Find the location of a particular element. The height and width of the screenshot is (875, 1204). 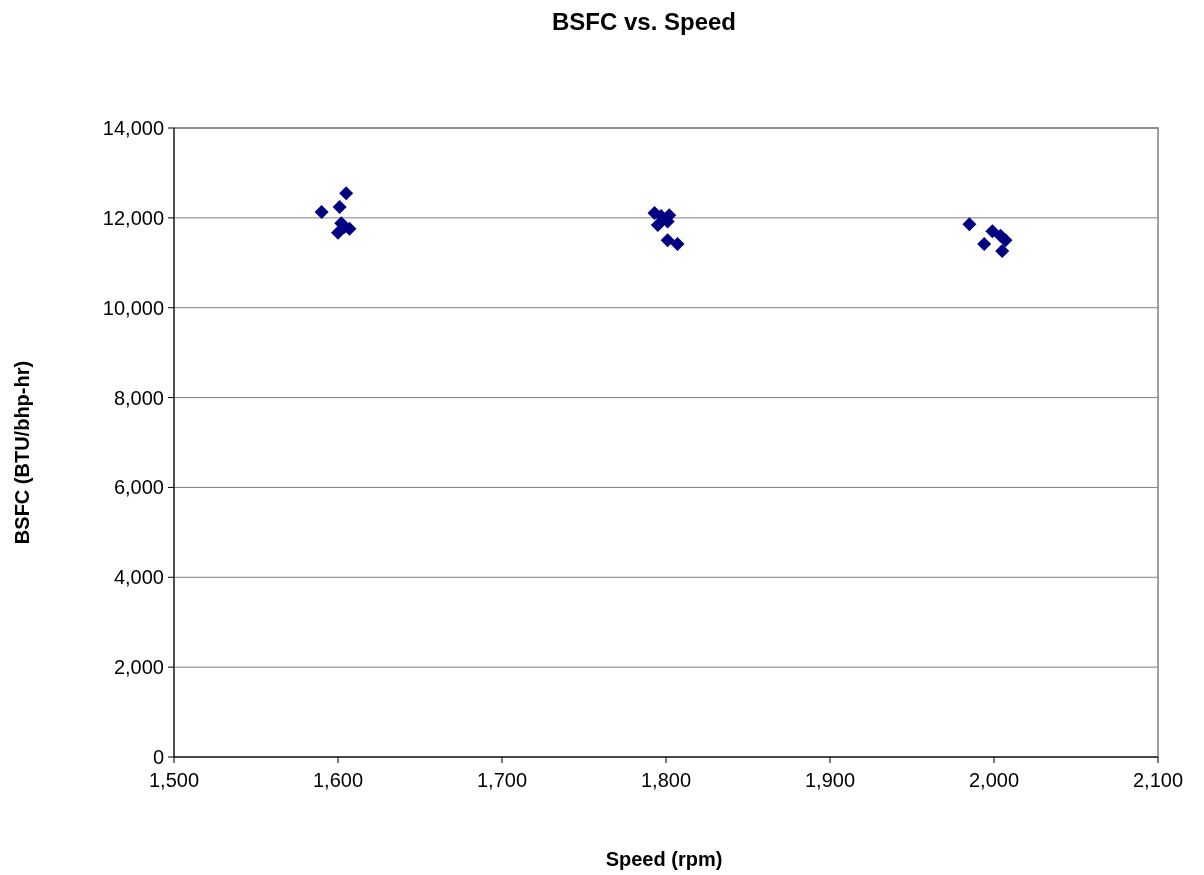

x-tick-label: 2,100 is located at coordinates (1158, 780).